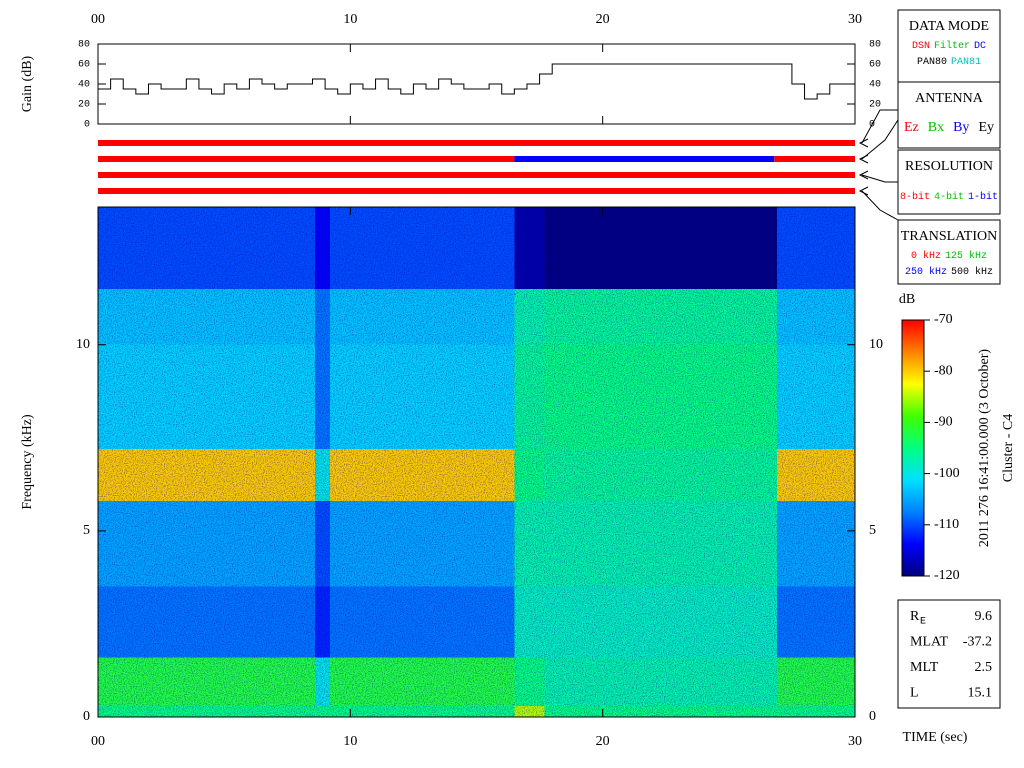  Describe the element at coordinates (83, 344) in the screenshot. I see `y-tick-label: 10` at that location.